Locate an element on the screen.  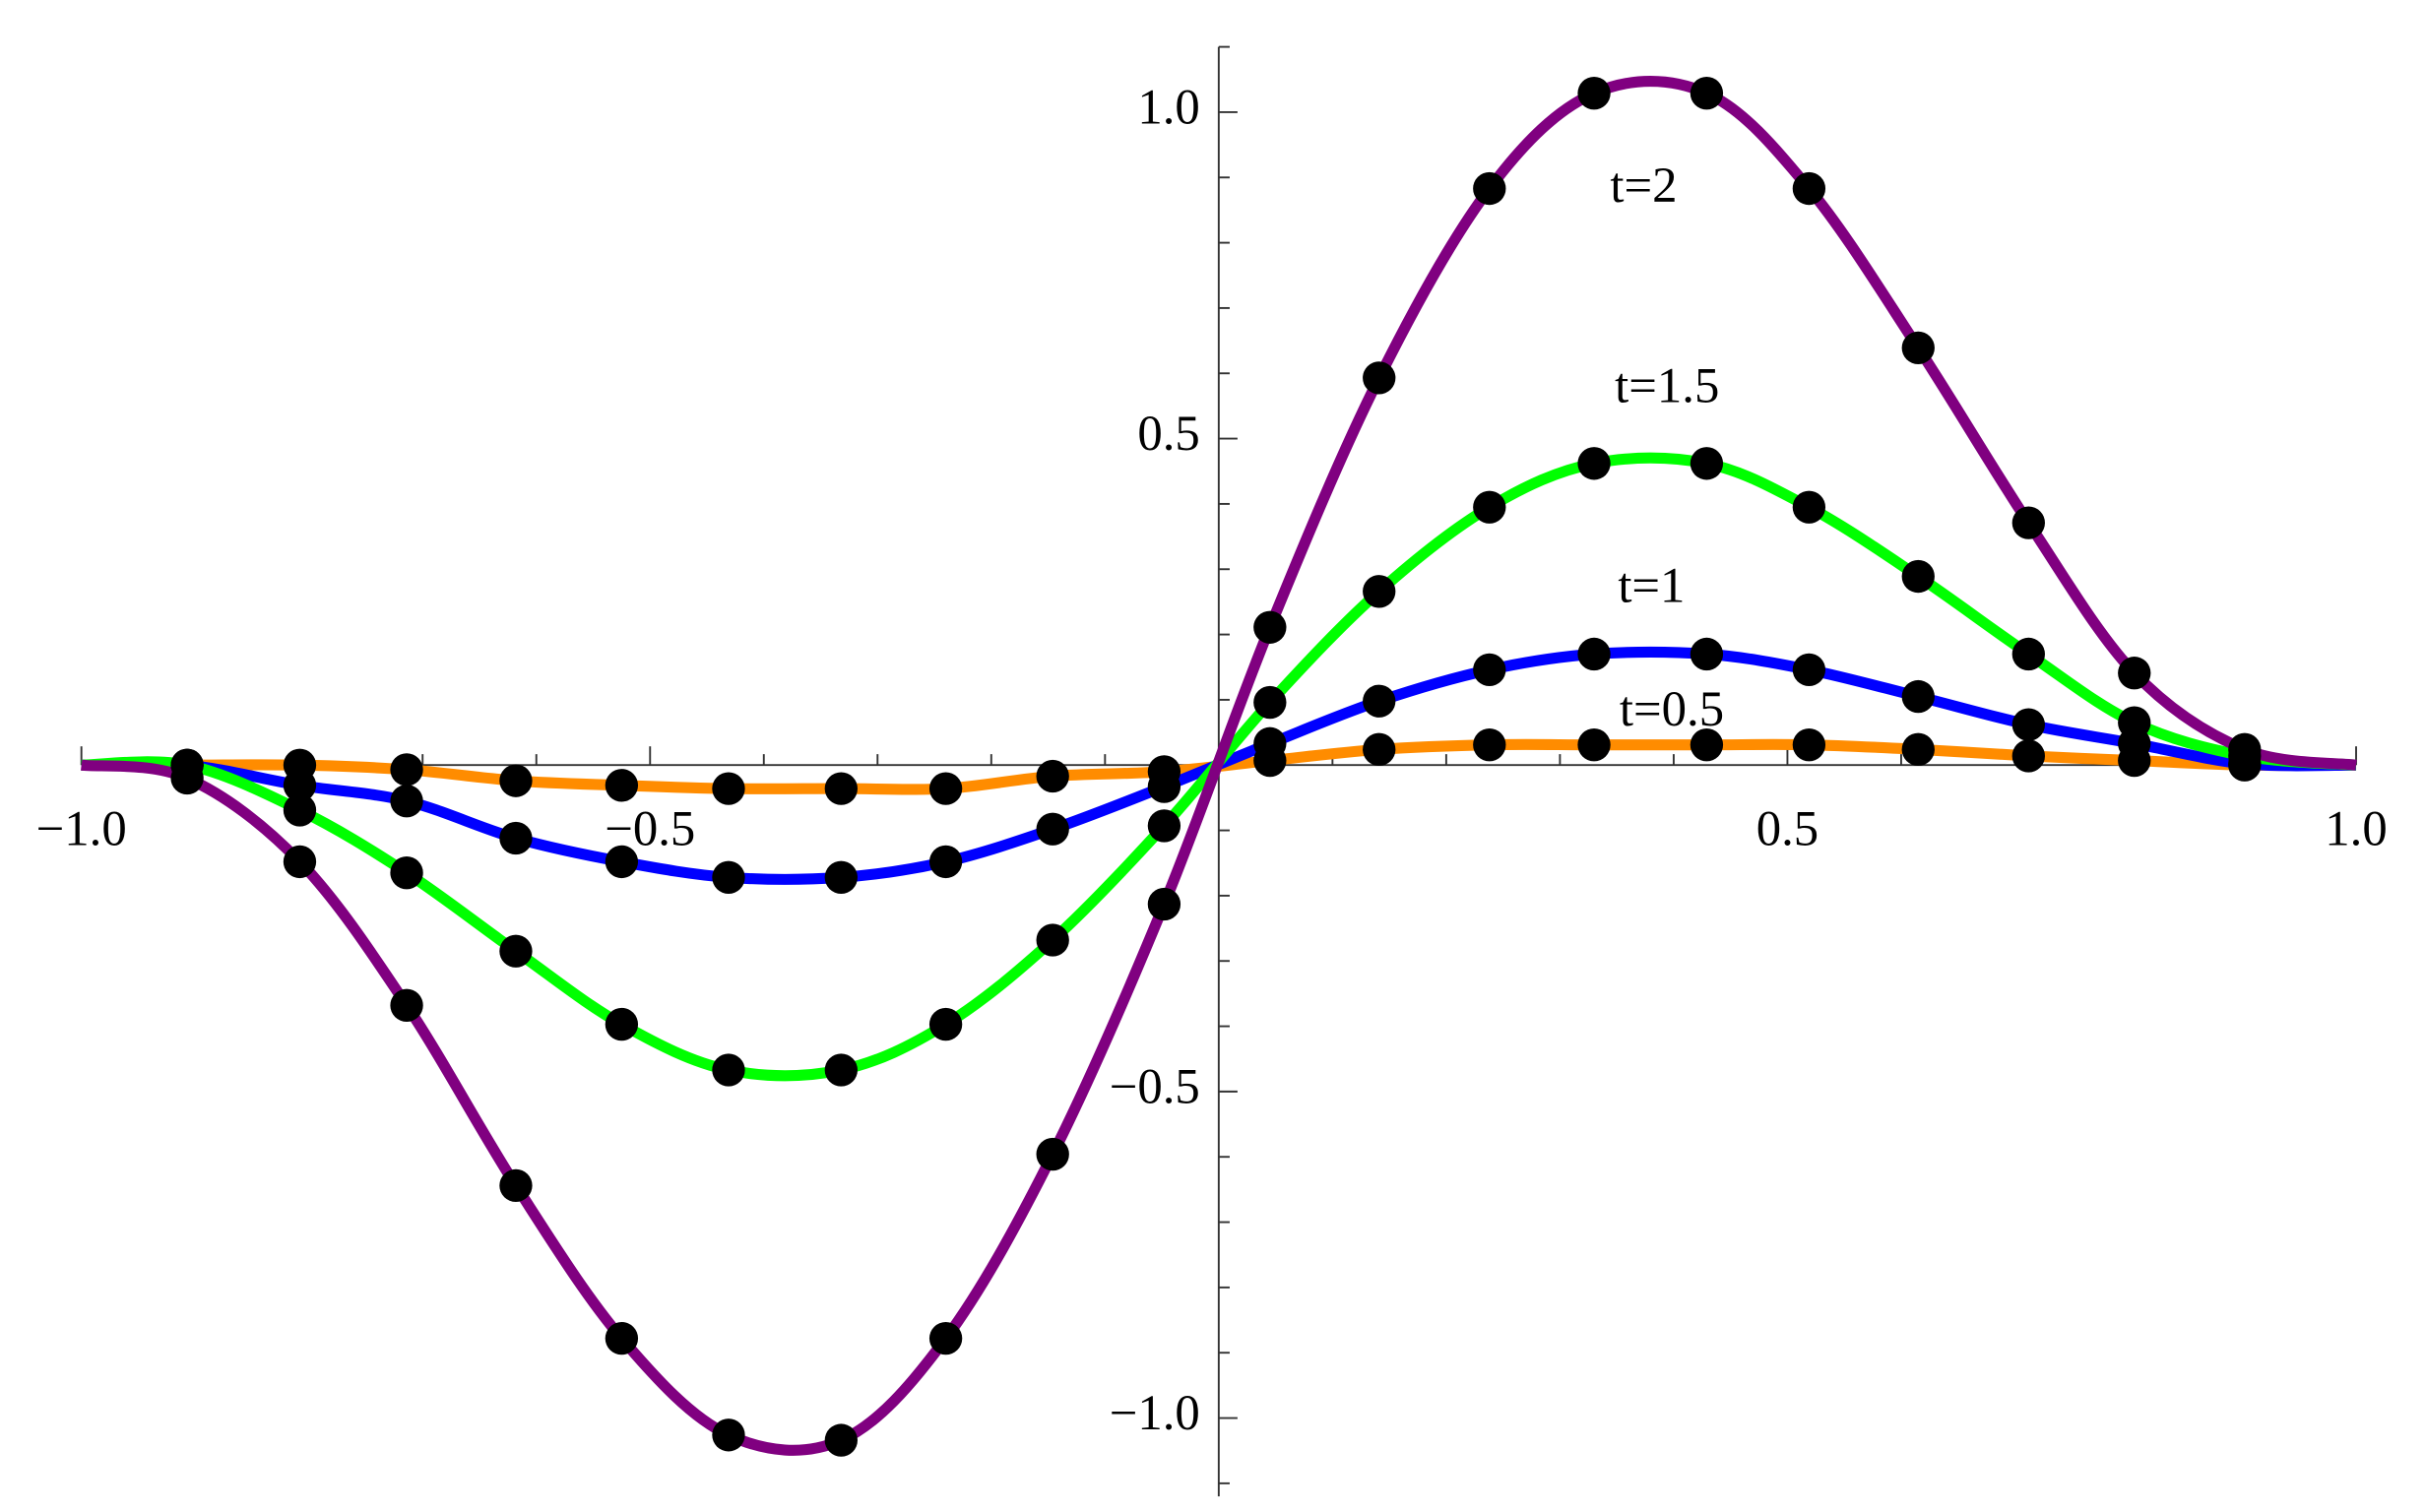
series-label: t=0.5 is located at coordinates (1672, 708).